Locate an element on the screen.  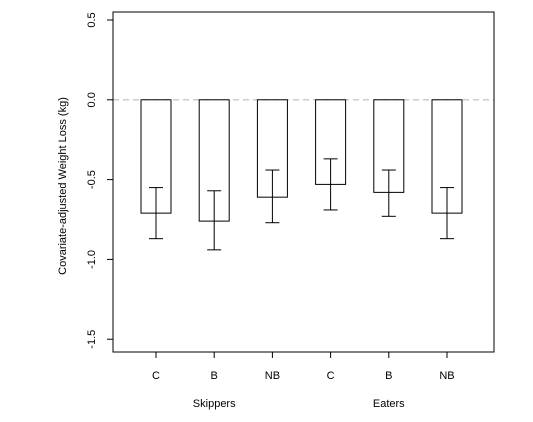
y-tick-label: -1.0 is located at coordinates (92, 259).